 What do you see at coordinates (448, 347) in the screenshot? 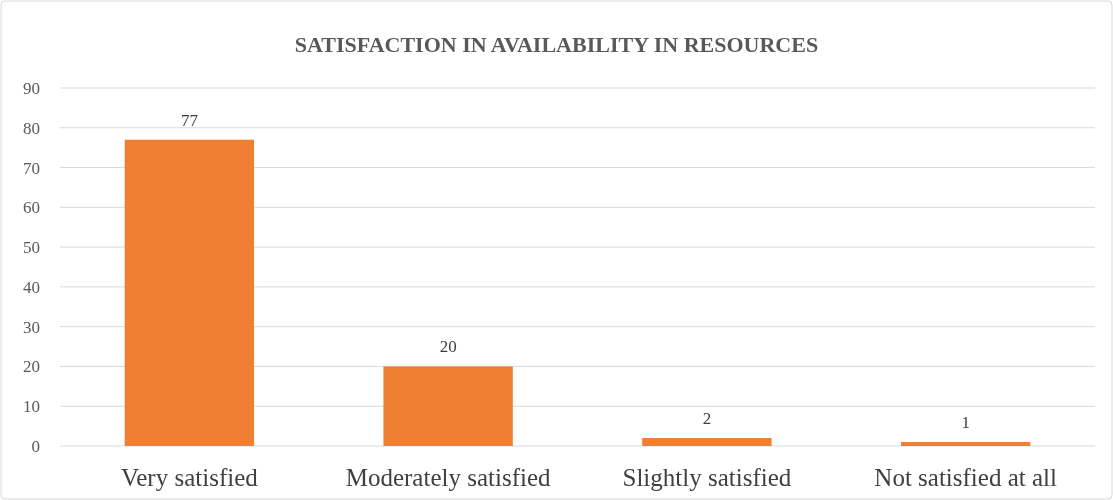
I see `data-label: 20` at bounding box center [448, 347].